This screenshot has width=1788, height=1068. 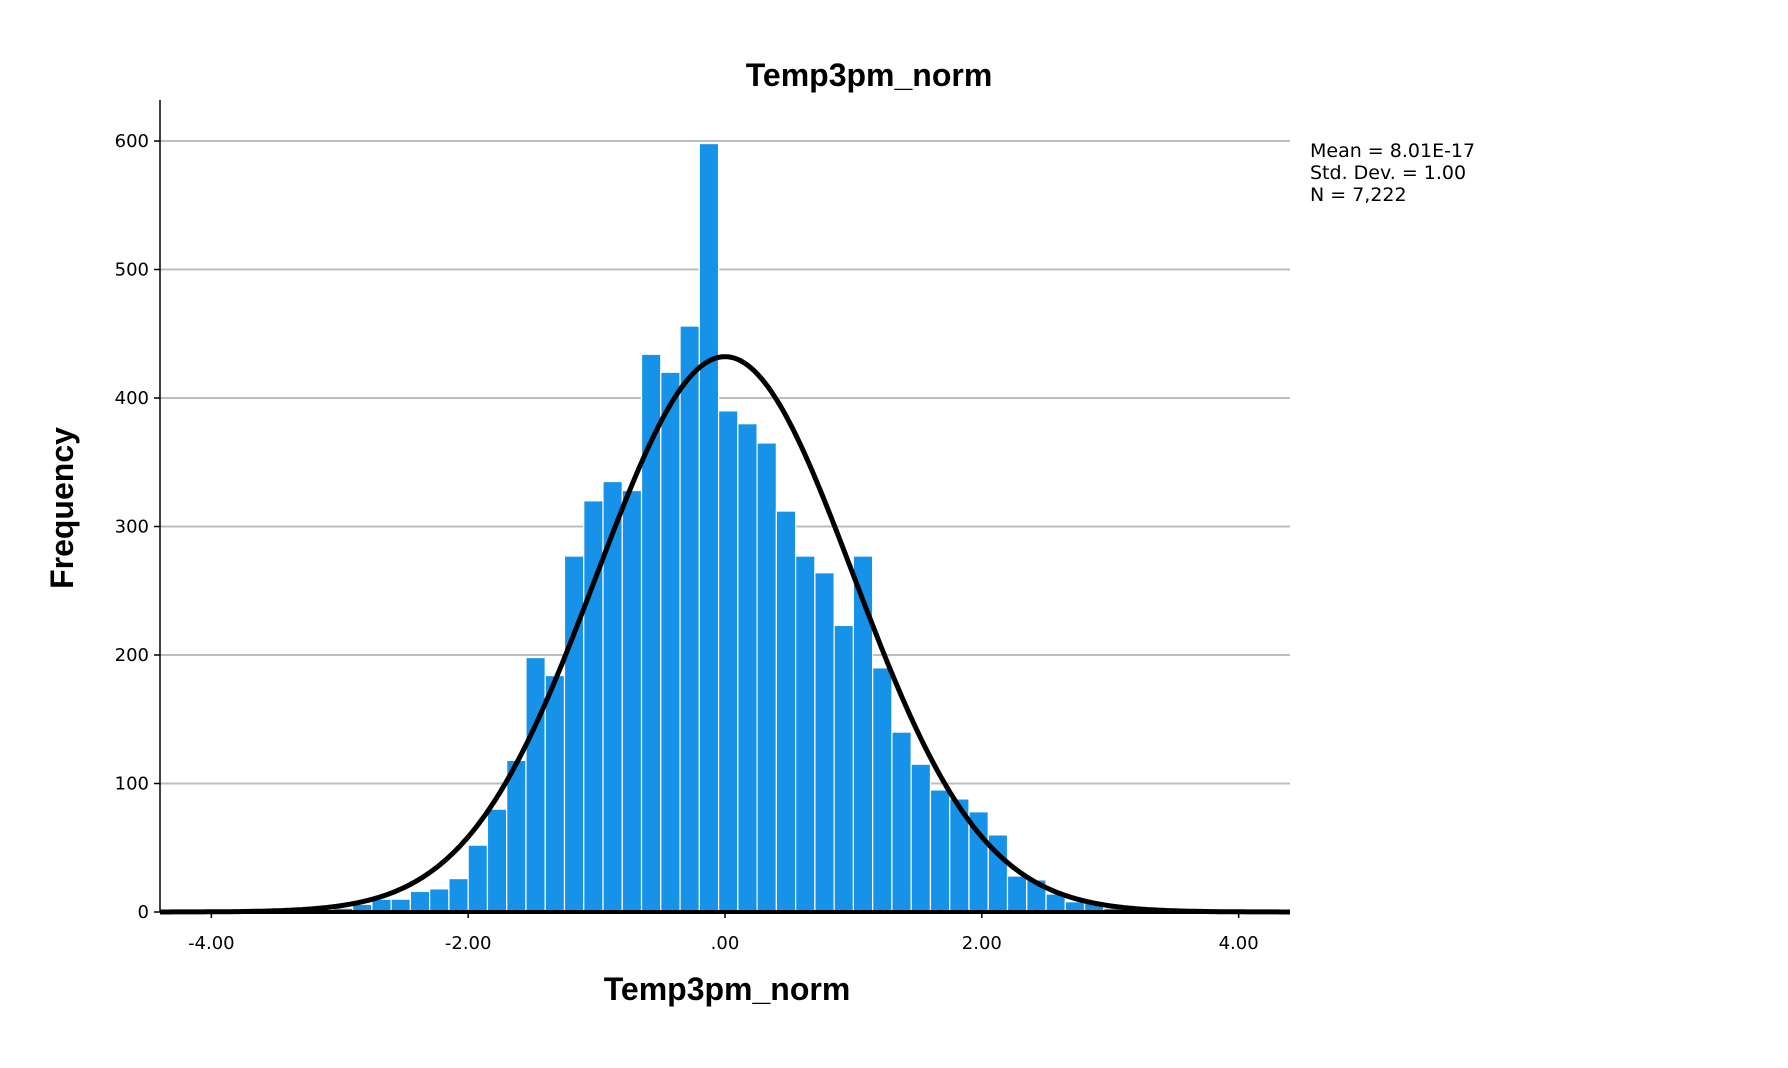 What do you see at coordinates (132, 784) in the screenshot?
I see `y-tick-label: 100` at bounding box center [132, 784].